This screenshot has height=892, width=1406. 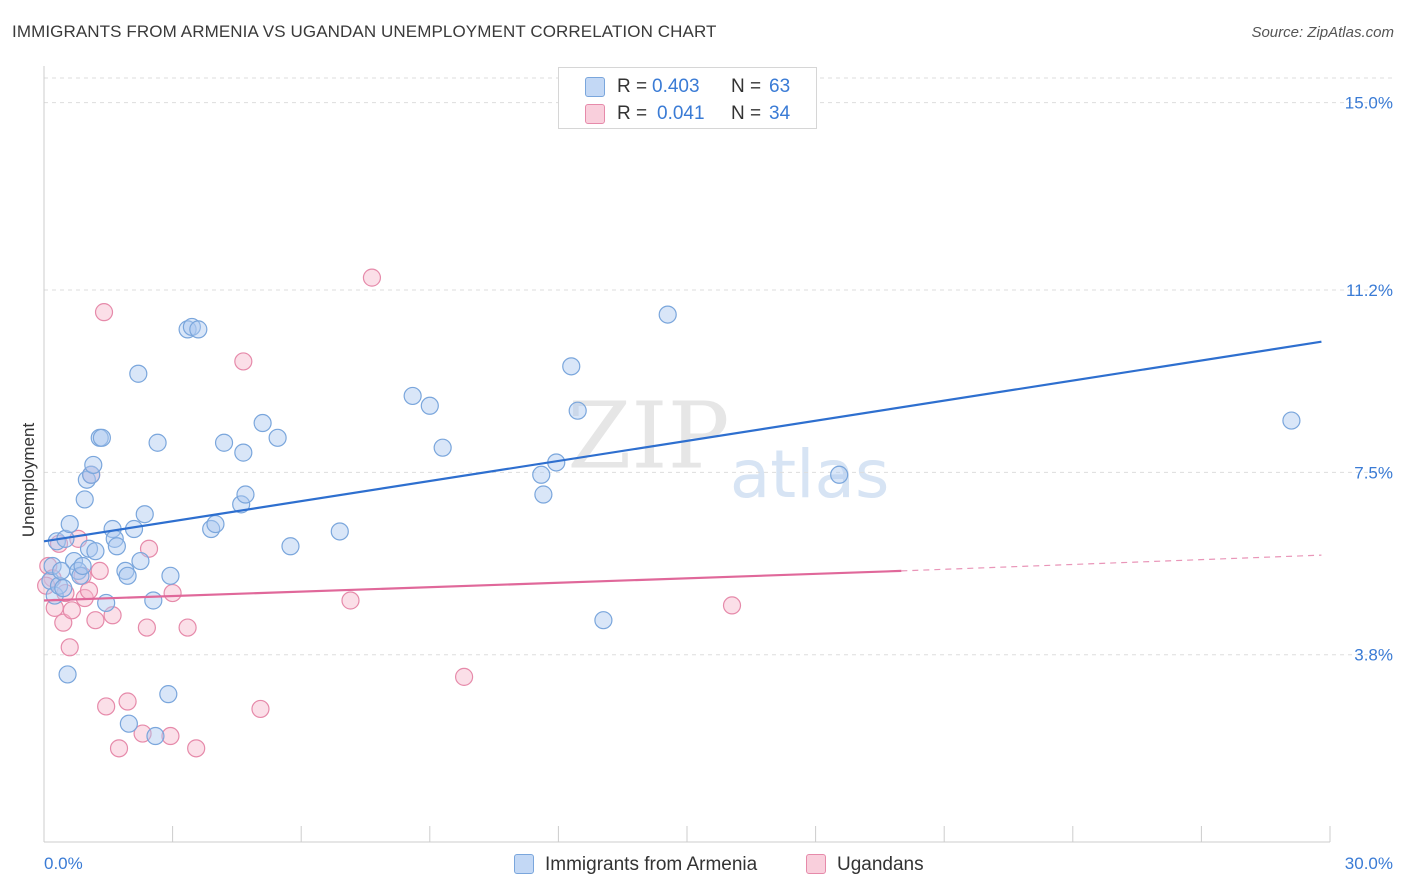 What do you see at coordinates (1322, 32) in the screenshot?
I see `chart-source: Source: ZipAtlas.com` at bounding box center [1322, 32].